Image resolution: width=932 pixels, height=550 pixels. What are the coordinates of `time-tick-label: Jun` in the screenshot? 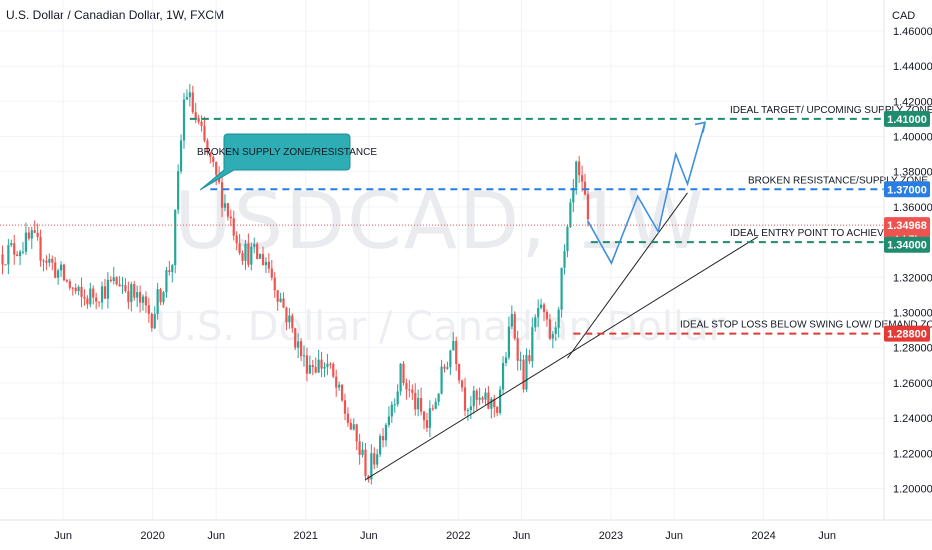 It's located at (674, 536).